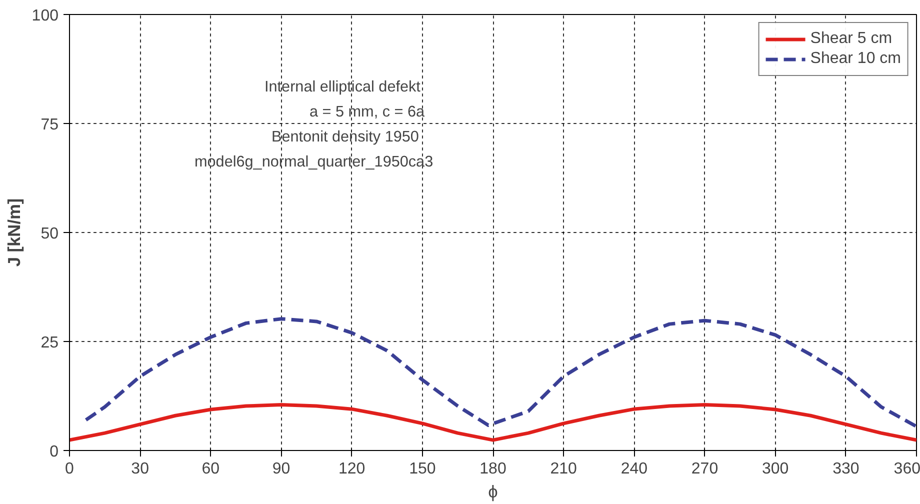 The height and width of the screenshot is (504, 920). I want to click on x-tick-label: 180, so click(493, 469).